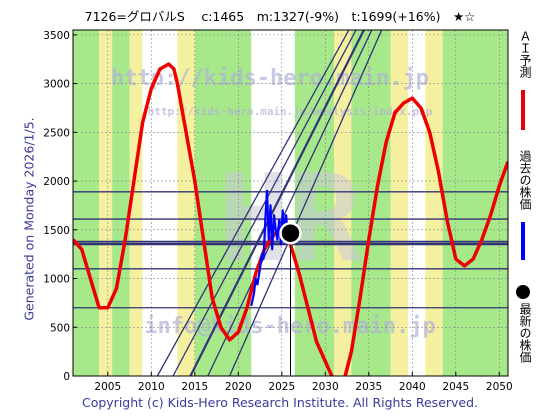 This screenshot has height=420, width=560. I want to click on x-axis-ticks: 2005 2010 2015 2020 2025 2030 2035 2040 2045 2050, so click(303, 382).